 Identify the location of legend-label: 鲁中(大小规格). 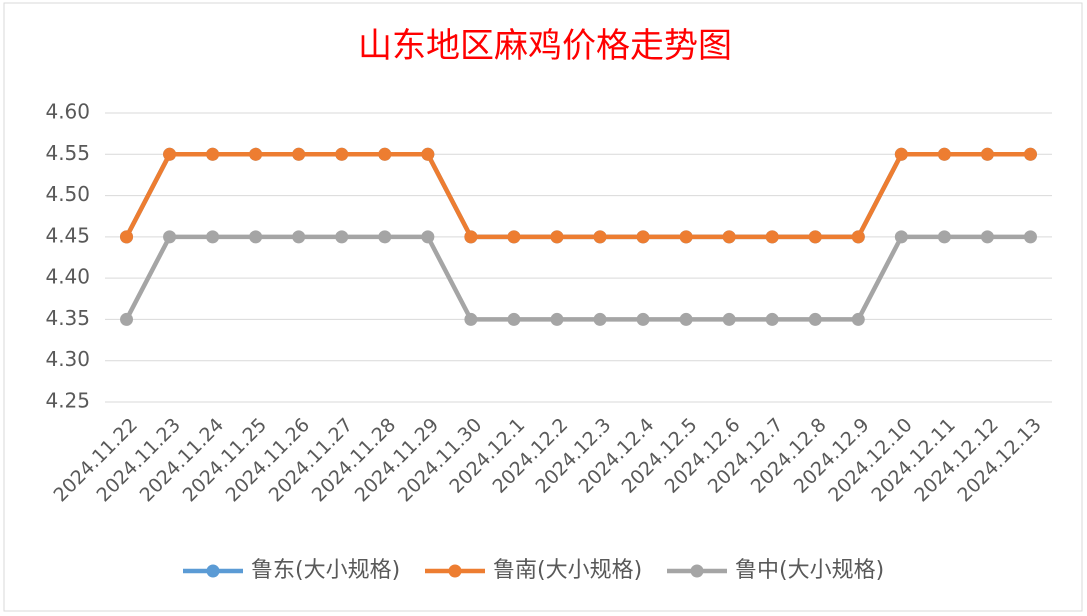
(809, 570).